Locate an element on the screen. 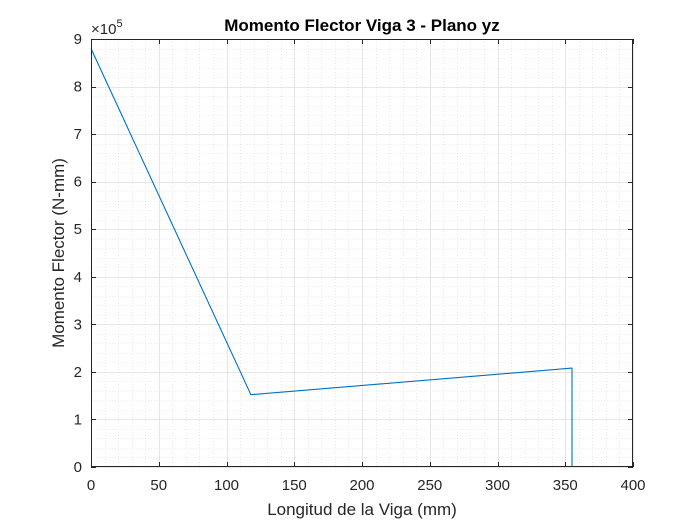  y-tick-label: 9 is located at coordinates (78, 39).